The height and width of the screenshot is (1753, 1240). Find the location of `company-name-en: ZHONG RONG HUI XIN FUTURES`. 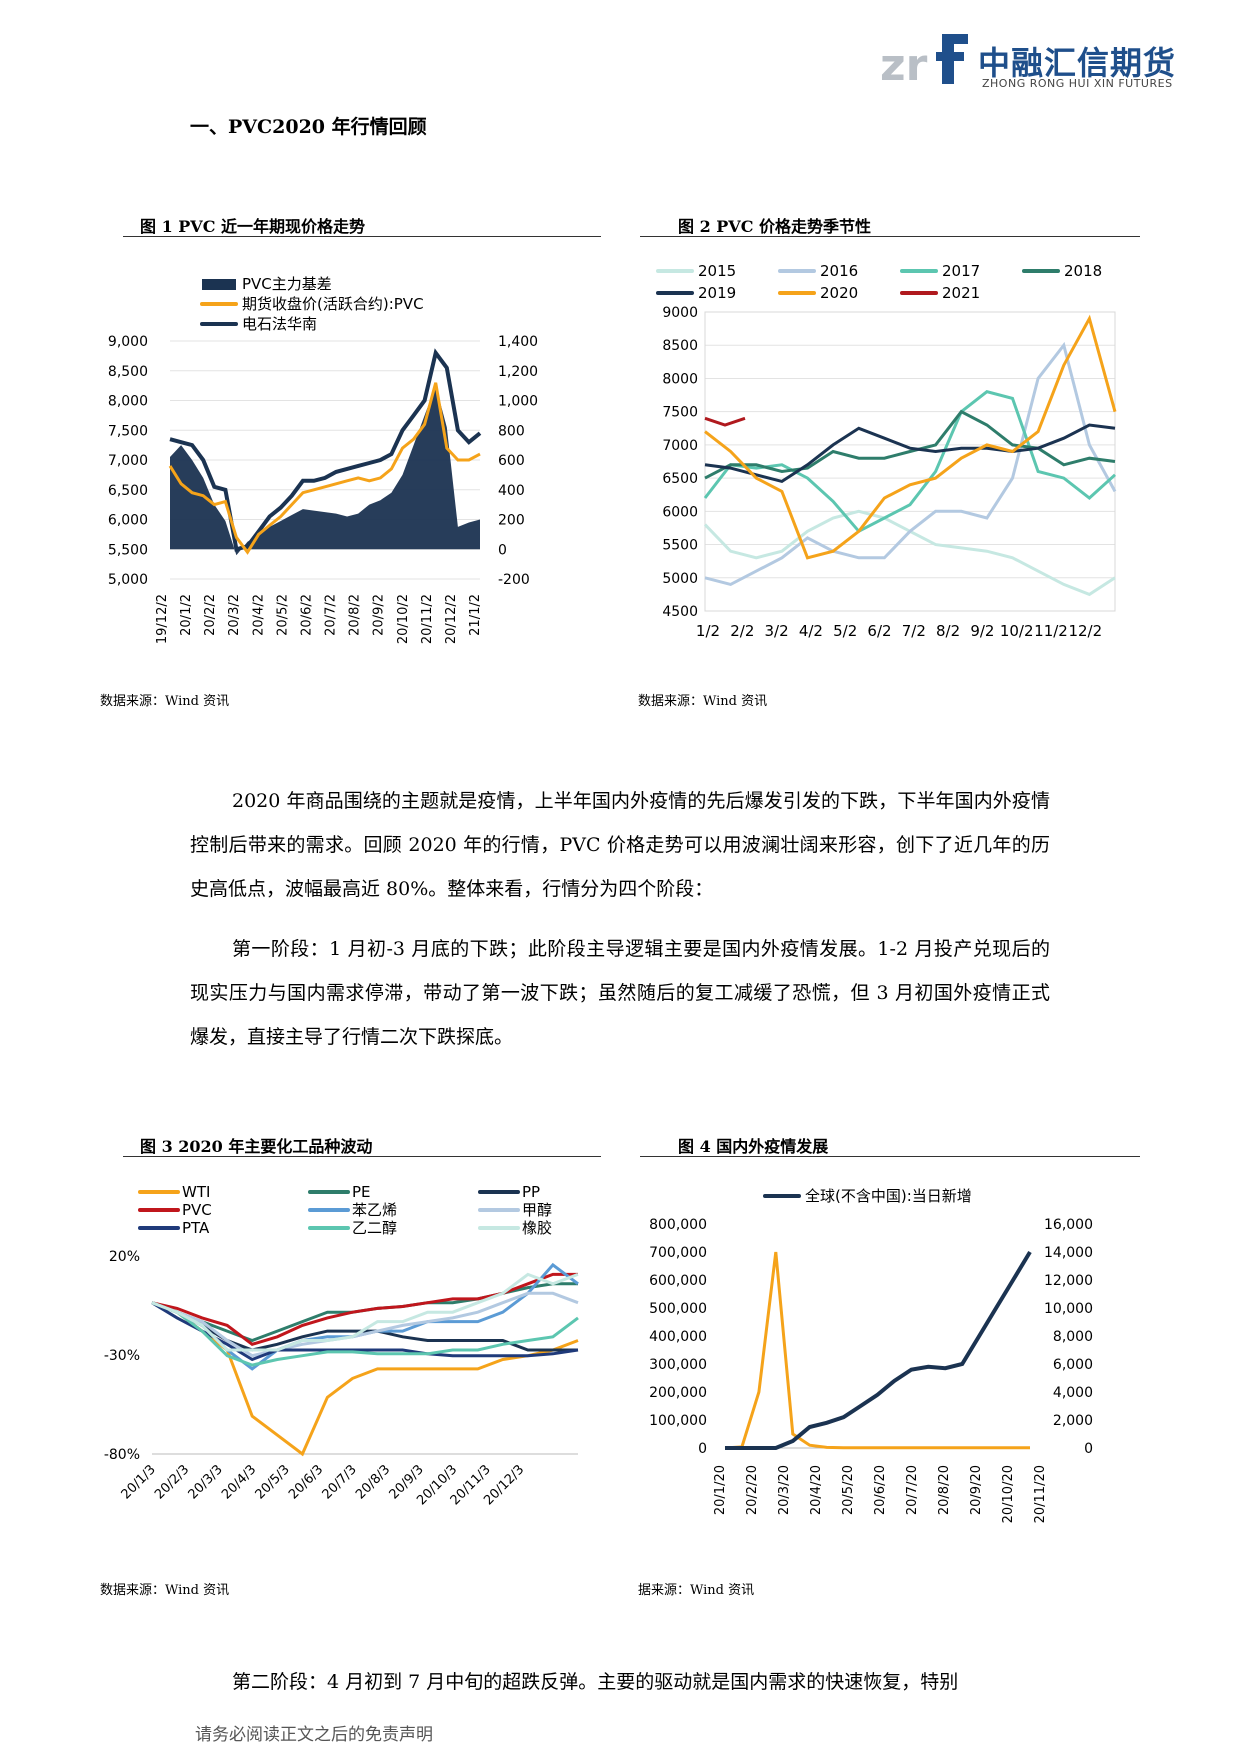

company-name-en: ZHONG RONG HUI XIN FUTURES is located at coordinates (1077, 83).